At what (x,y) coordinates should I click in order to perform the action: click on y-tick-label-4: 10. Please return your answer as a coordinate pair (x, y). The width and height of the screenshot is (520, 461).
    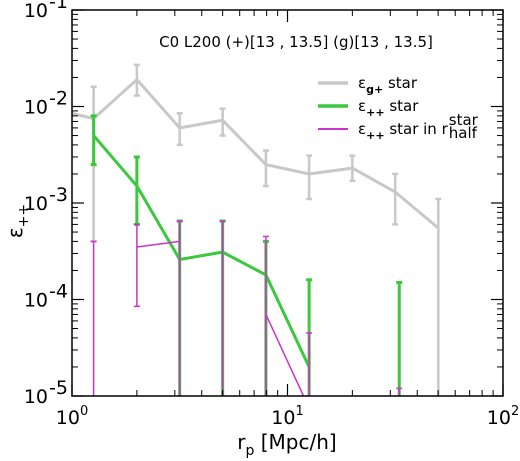
    Looking at the image, I should click on (36, 11).